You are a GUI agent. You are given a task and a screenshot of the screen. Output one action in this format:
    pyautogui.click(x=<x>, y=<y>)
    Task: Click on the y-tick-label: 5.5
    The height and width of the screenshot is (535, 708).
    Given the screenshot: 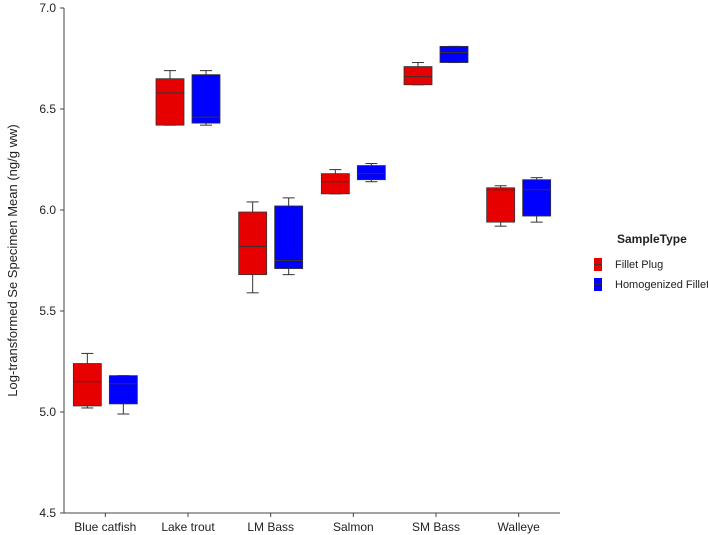 What is the action you would take?
    pyautogui.click(x=47, y=311)
    